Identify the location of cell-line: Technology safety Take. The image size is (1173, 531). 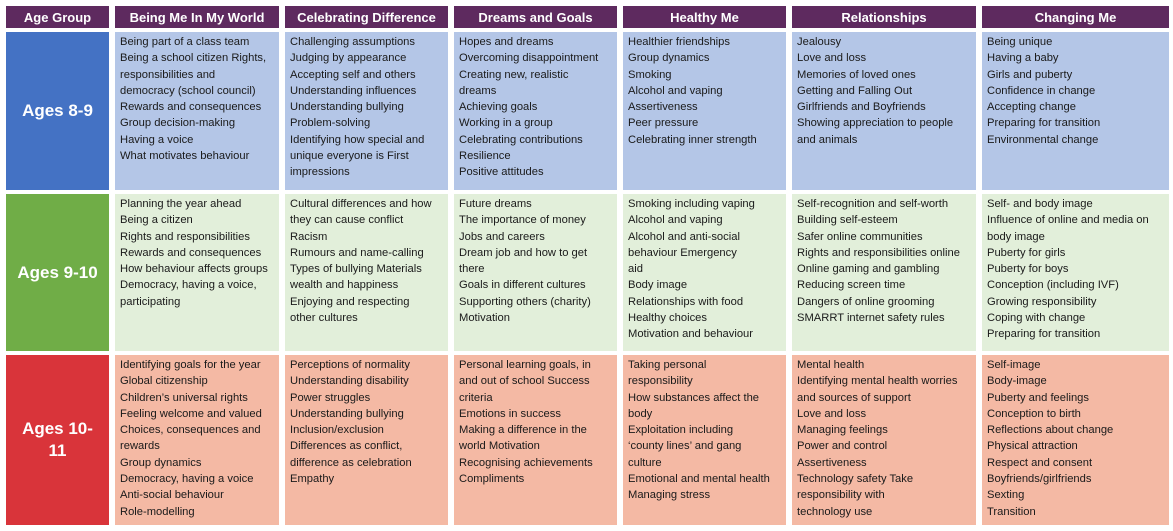
(855, 479).